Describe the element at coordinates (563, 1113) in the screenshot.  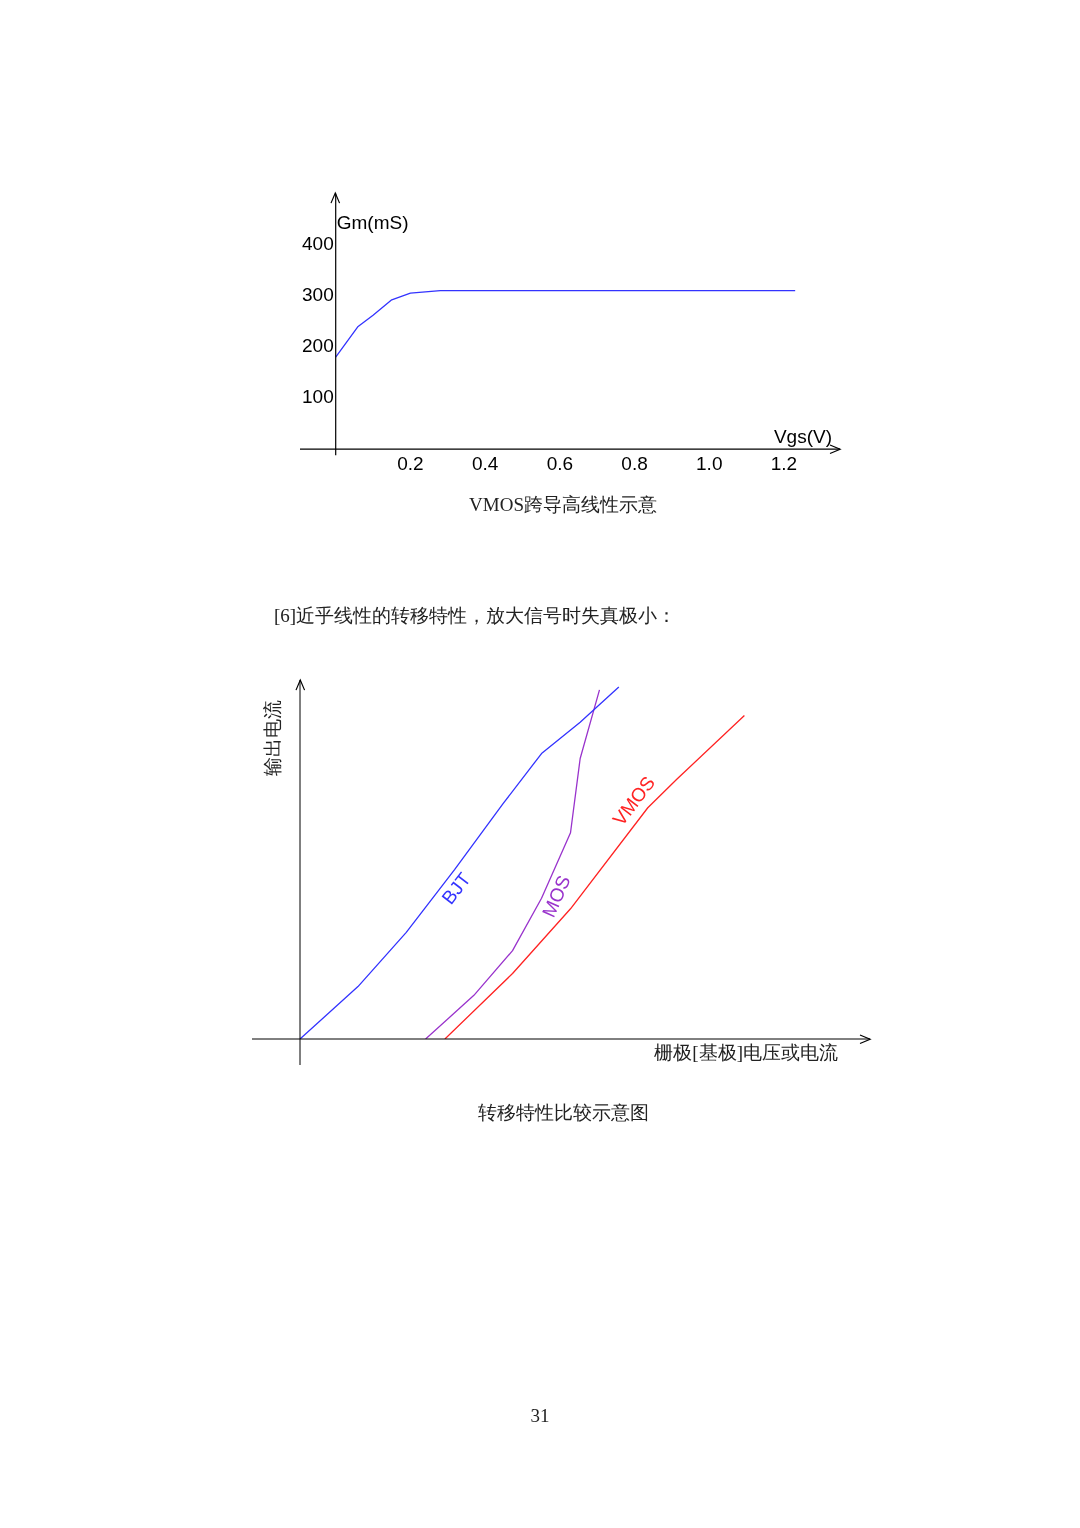
I see `text: 转移特性比较示意图` at that location.